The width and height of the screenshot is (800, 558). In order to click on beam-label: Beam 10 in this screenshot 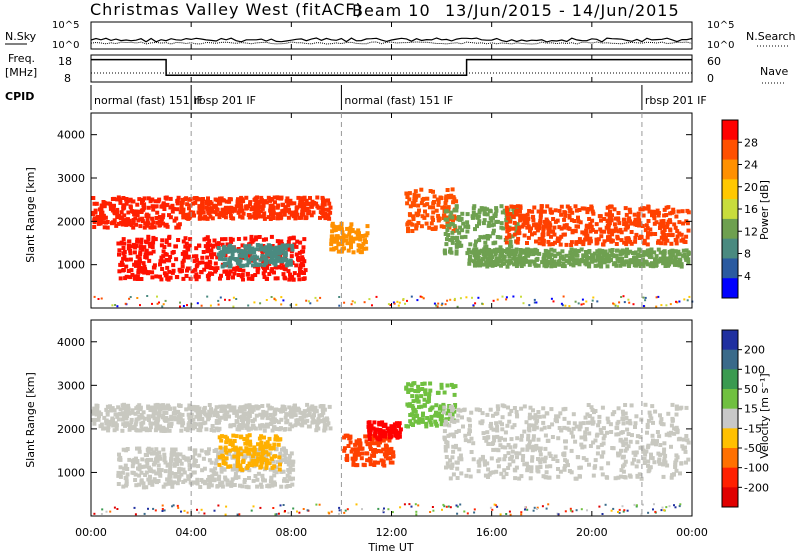, I will do `click(391, 10)`.